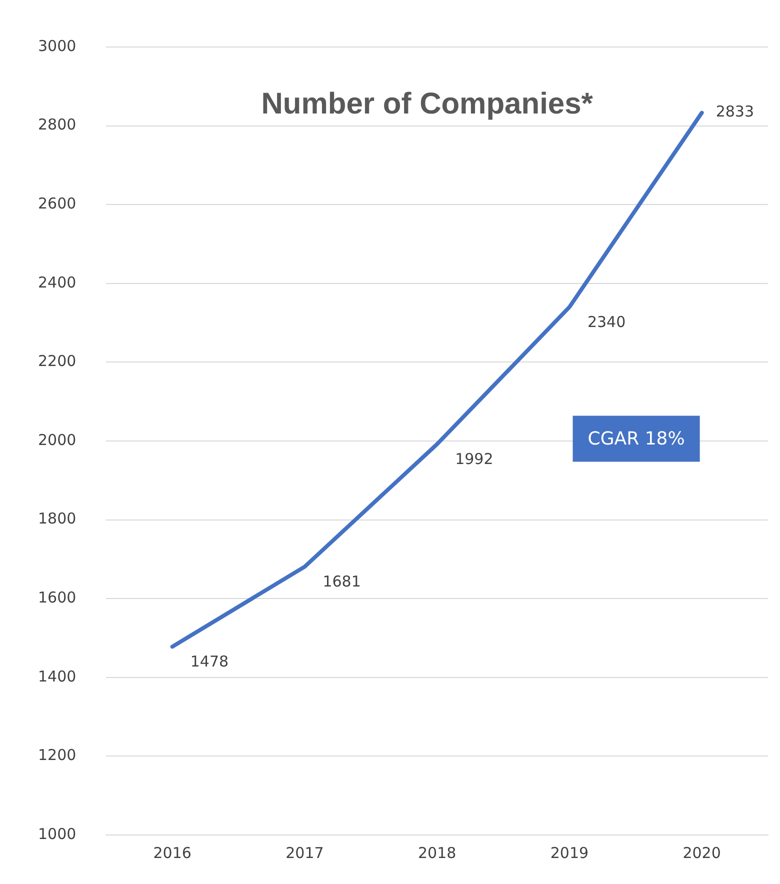 The image size is (780, 884). Describe the element at coordinates (57, 203) in the screenshot. I see `y-tick-label: 2600` at that location.